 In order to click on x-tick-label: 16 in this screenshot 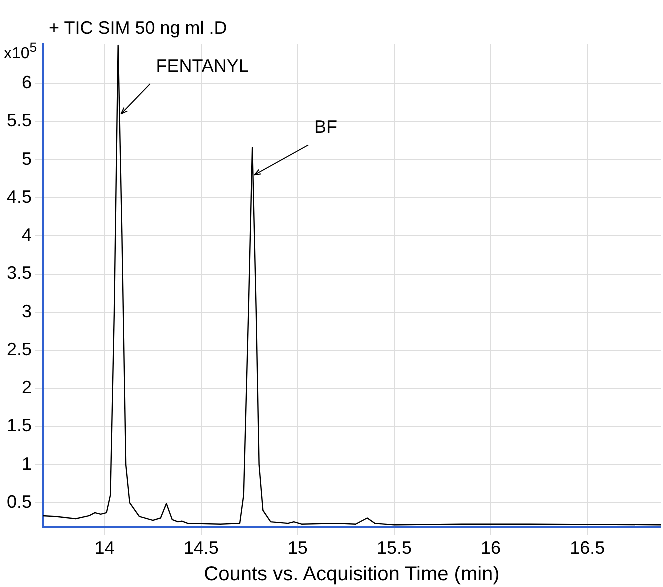, I will do `click(491, 548)`.